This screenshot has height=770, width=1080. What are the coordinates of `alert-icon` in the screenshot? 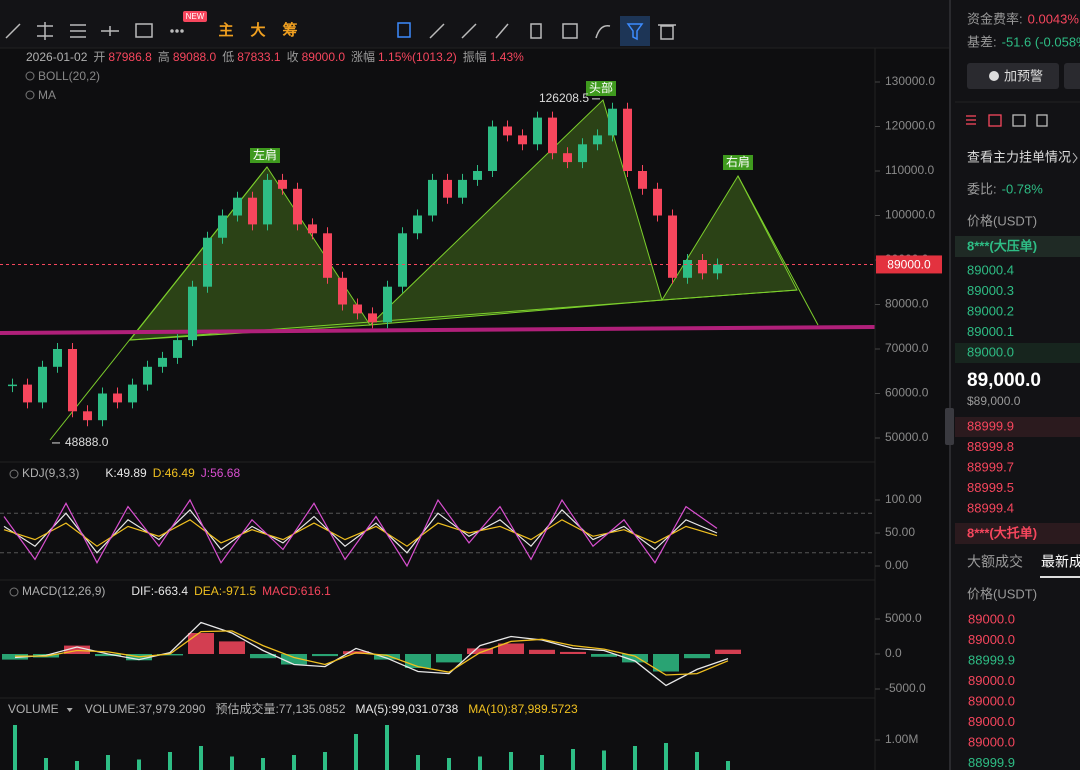 It's located at (994, 76).